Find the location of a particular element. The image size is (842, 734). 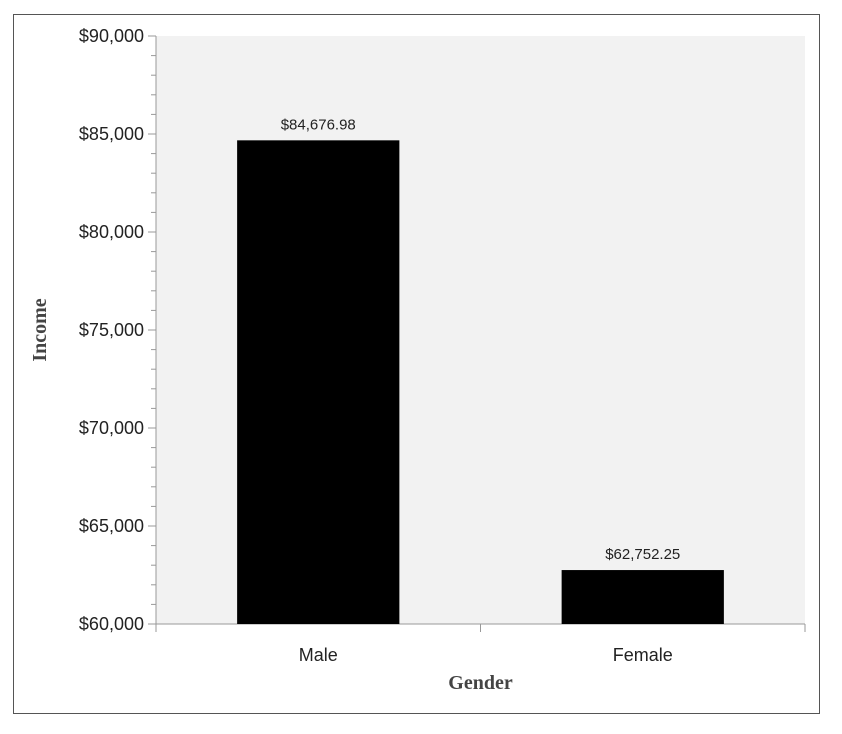

x-category-label: Male is located at coordinates (318, 655).